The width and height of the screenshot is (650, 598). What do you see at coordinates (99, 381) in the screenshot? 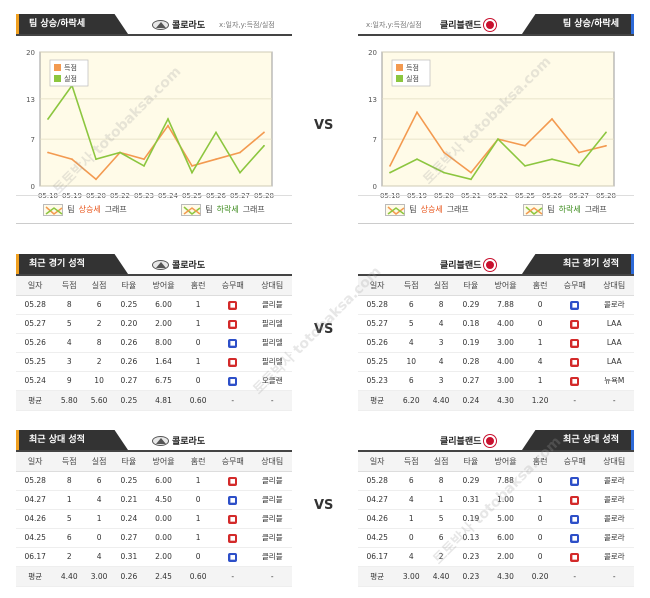
I see `table-cell: 10` at bounding box center [99, 381].